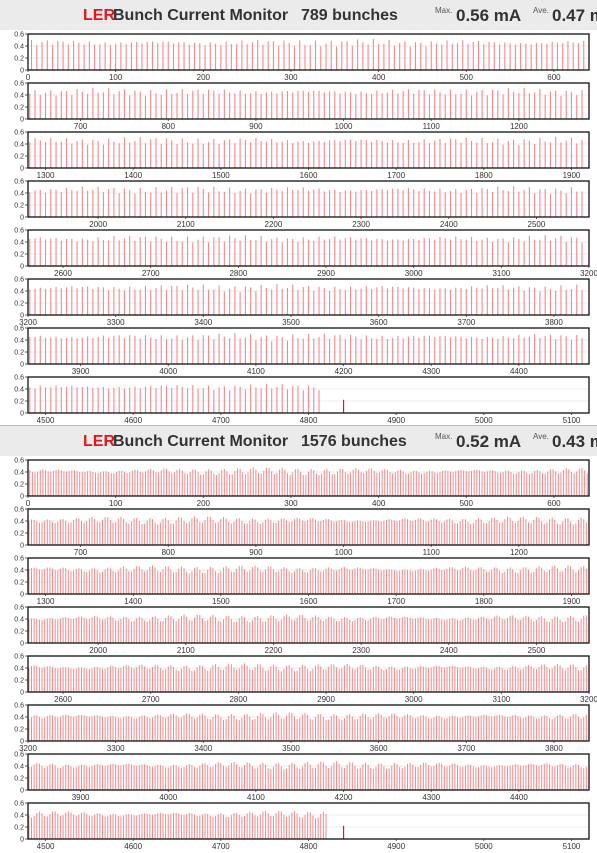 The image size is (597, 853). Describe the element at coordinates (151, 273) in the screenshot. I see `x-tick-label: 2700` at that location.